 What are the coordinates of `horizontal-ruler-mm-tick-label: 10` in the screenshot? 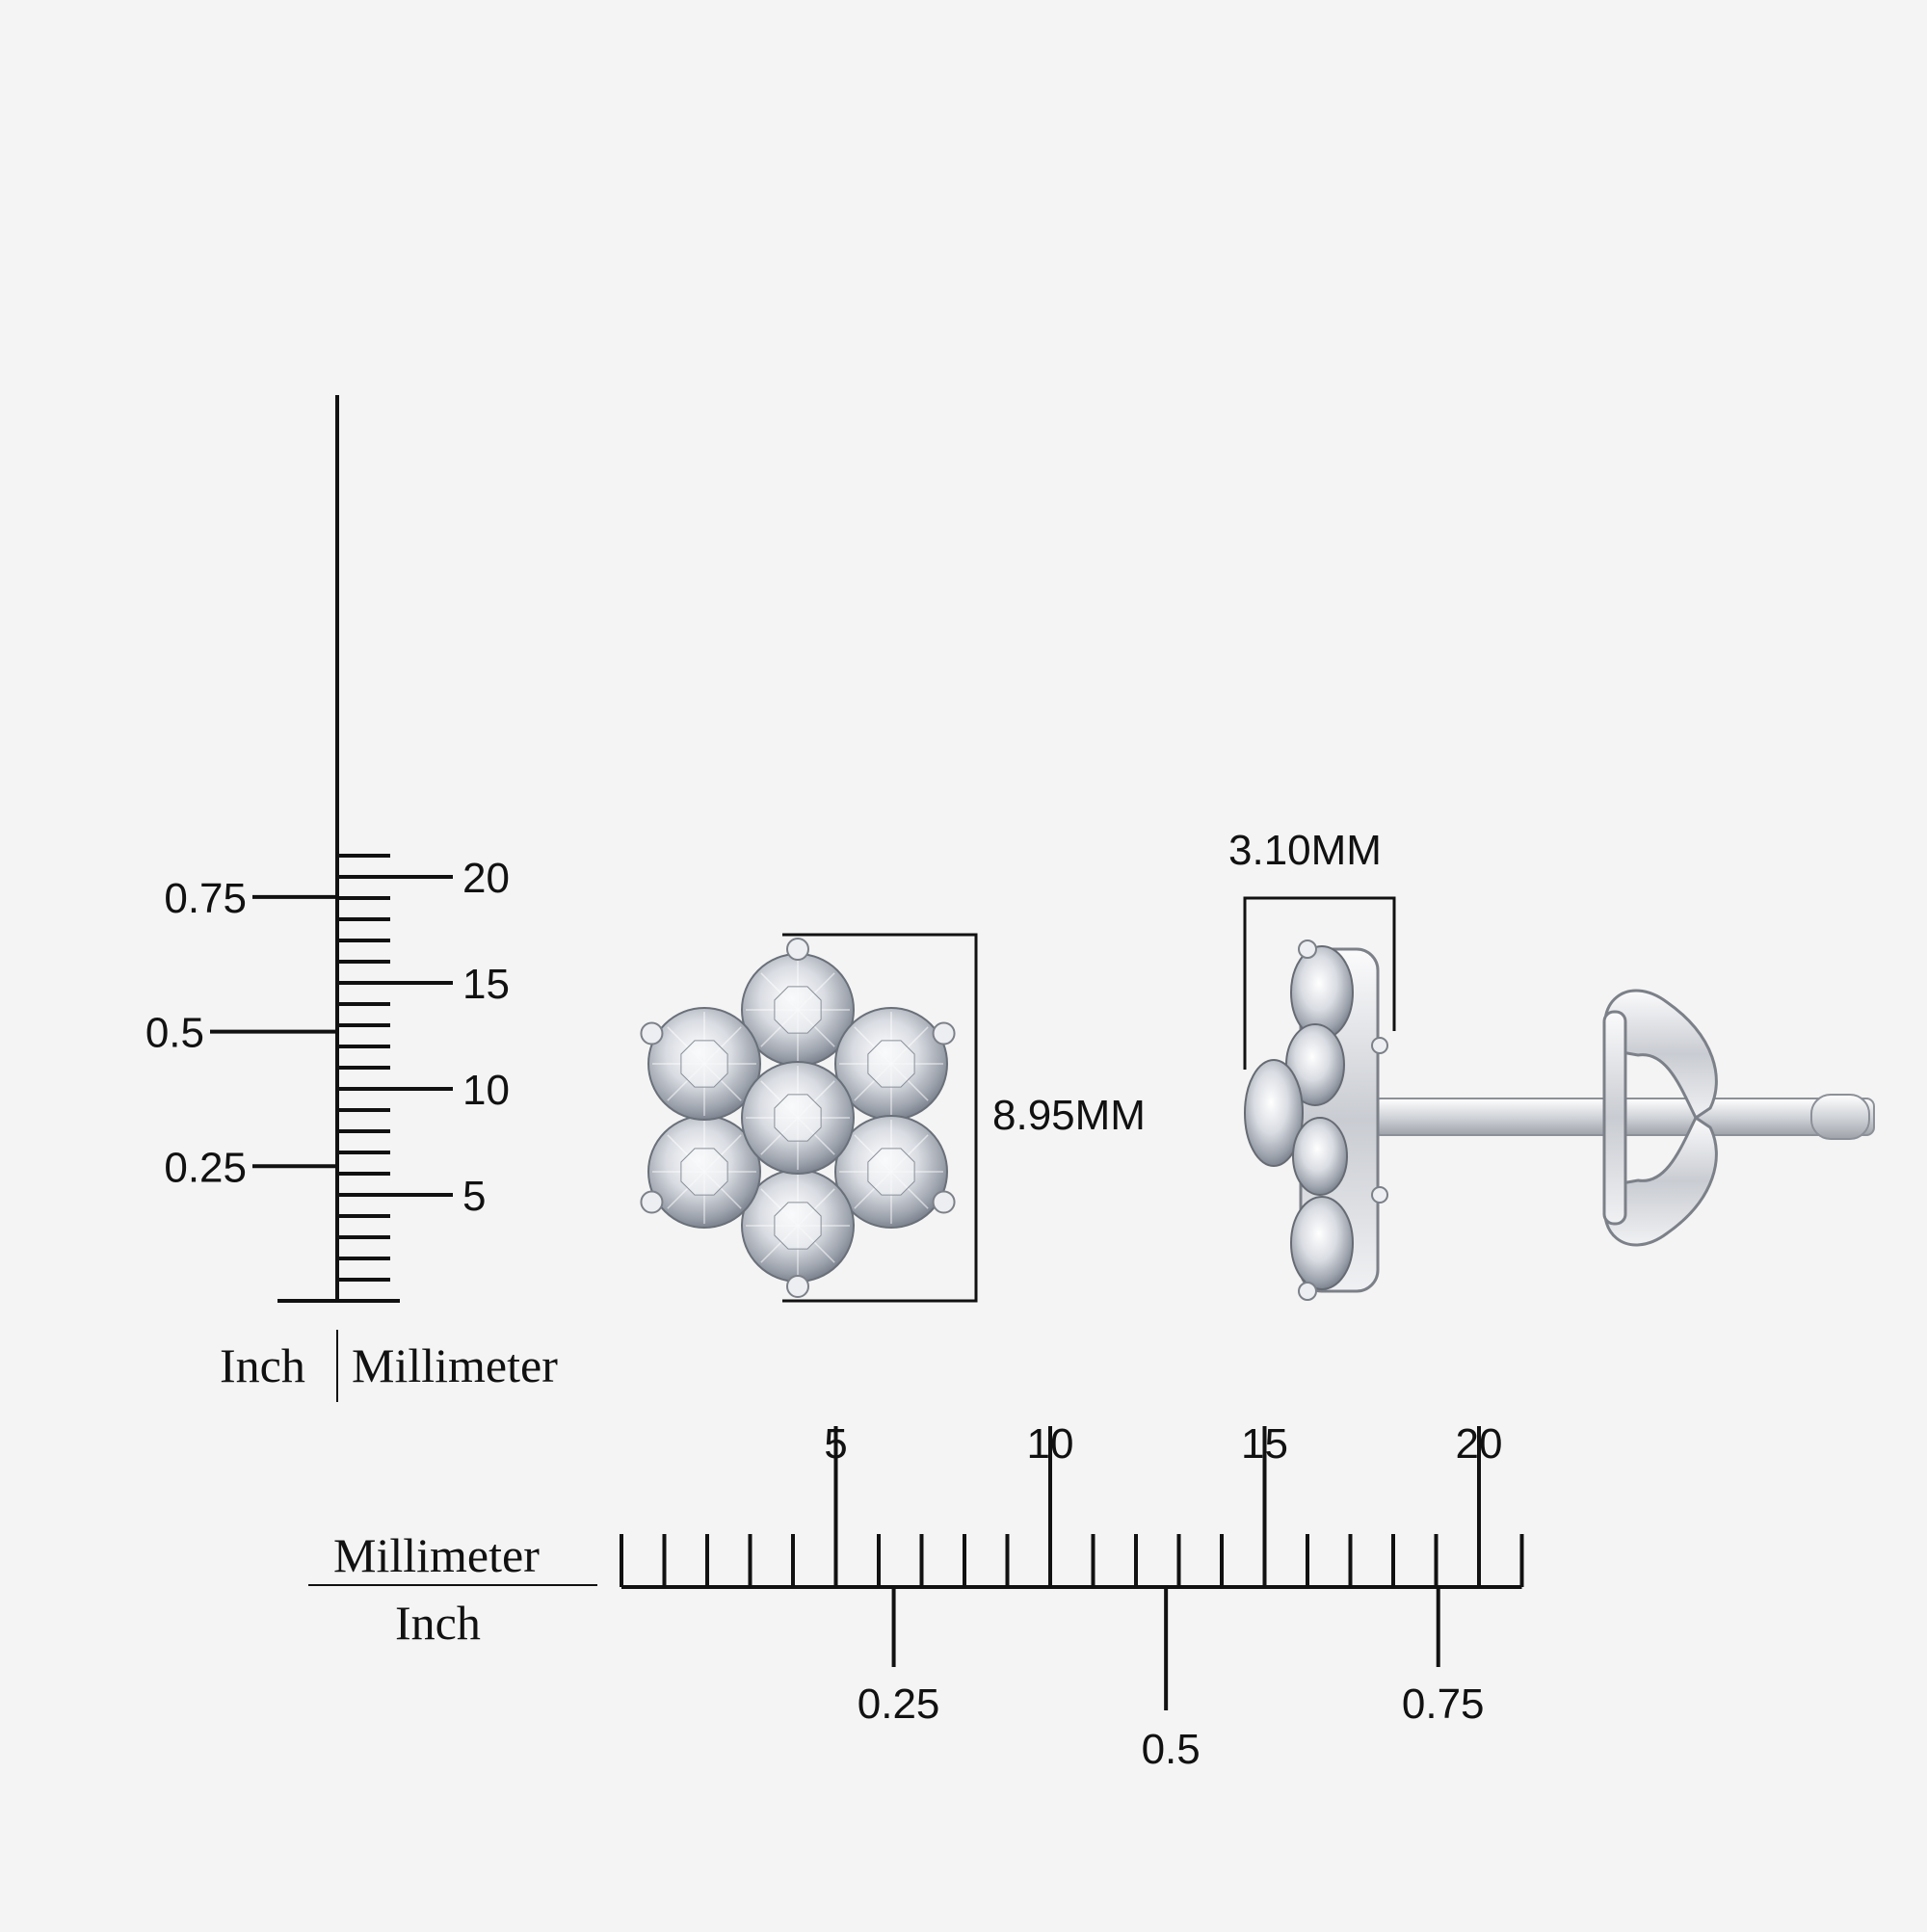 It's located at (1050, 1444).